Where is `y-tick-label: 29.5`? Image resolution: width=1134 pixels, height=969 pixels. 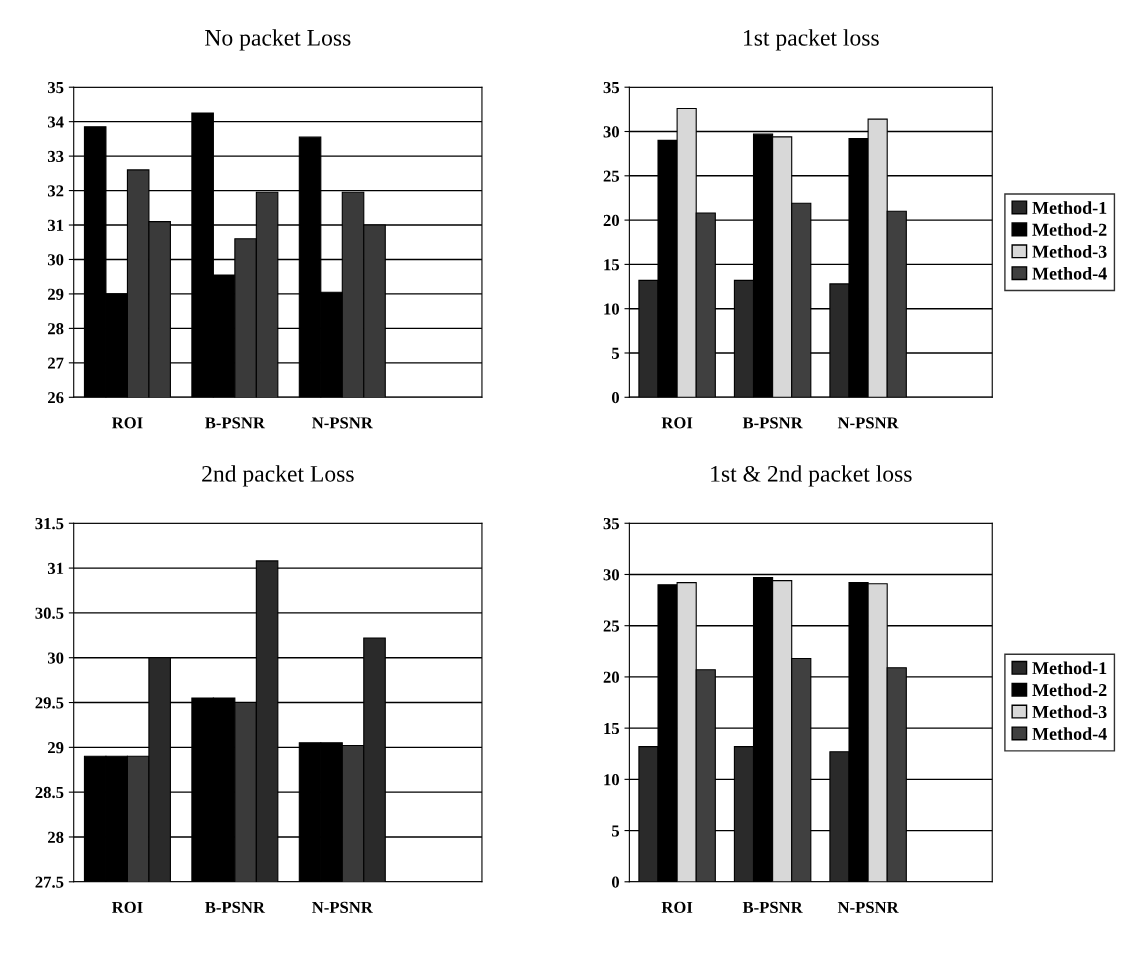
y-tick-label: 29.5 is located at coordinates (49, 703).